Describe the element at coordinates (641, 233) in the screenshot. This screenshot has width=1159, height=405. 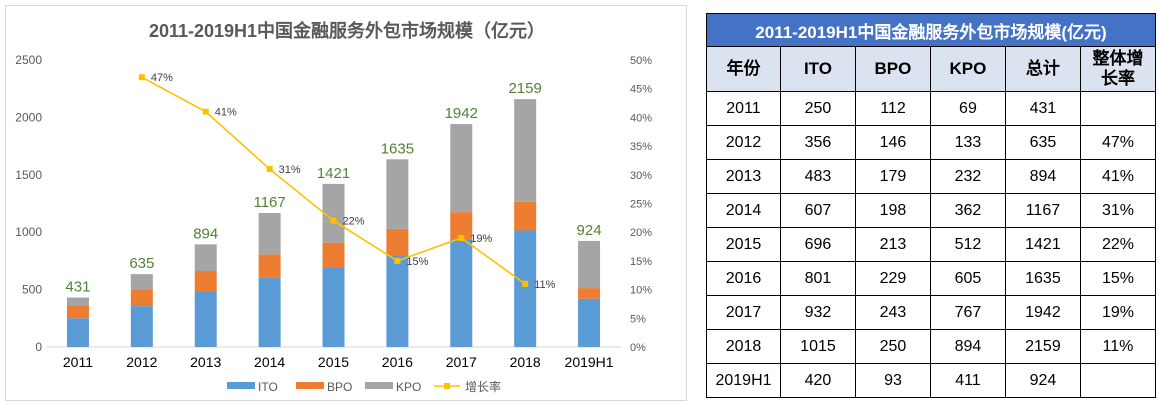
I see `y2-tick-label: 20%` at that location.